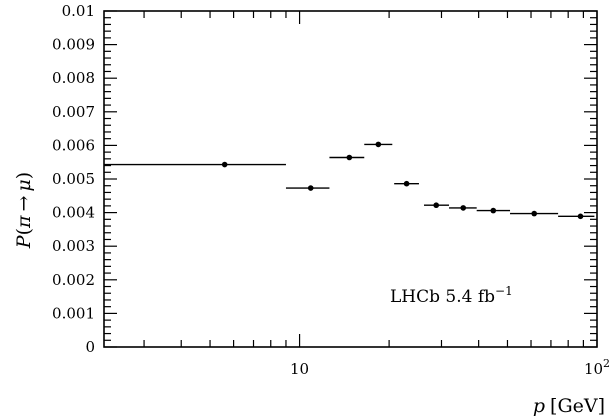 This screenshot has width=612, height=419. What do you see at coordinates (73, 145) in the screenshot?
I see `y-tick-label: 0.006` at bounding box center [73, 145].